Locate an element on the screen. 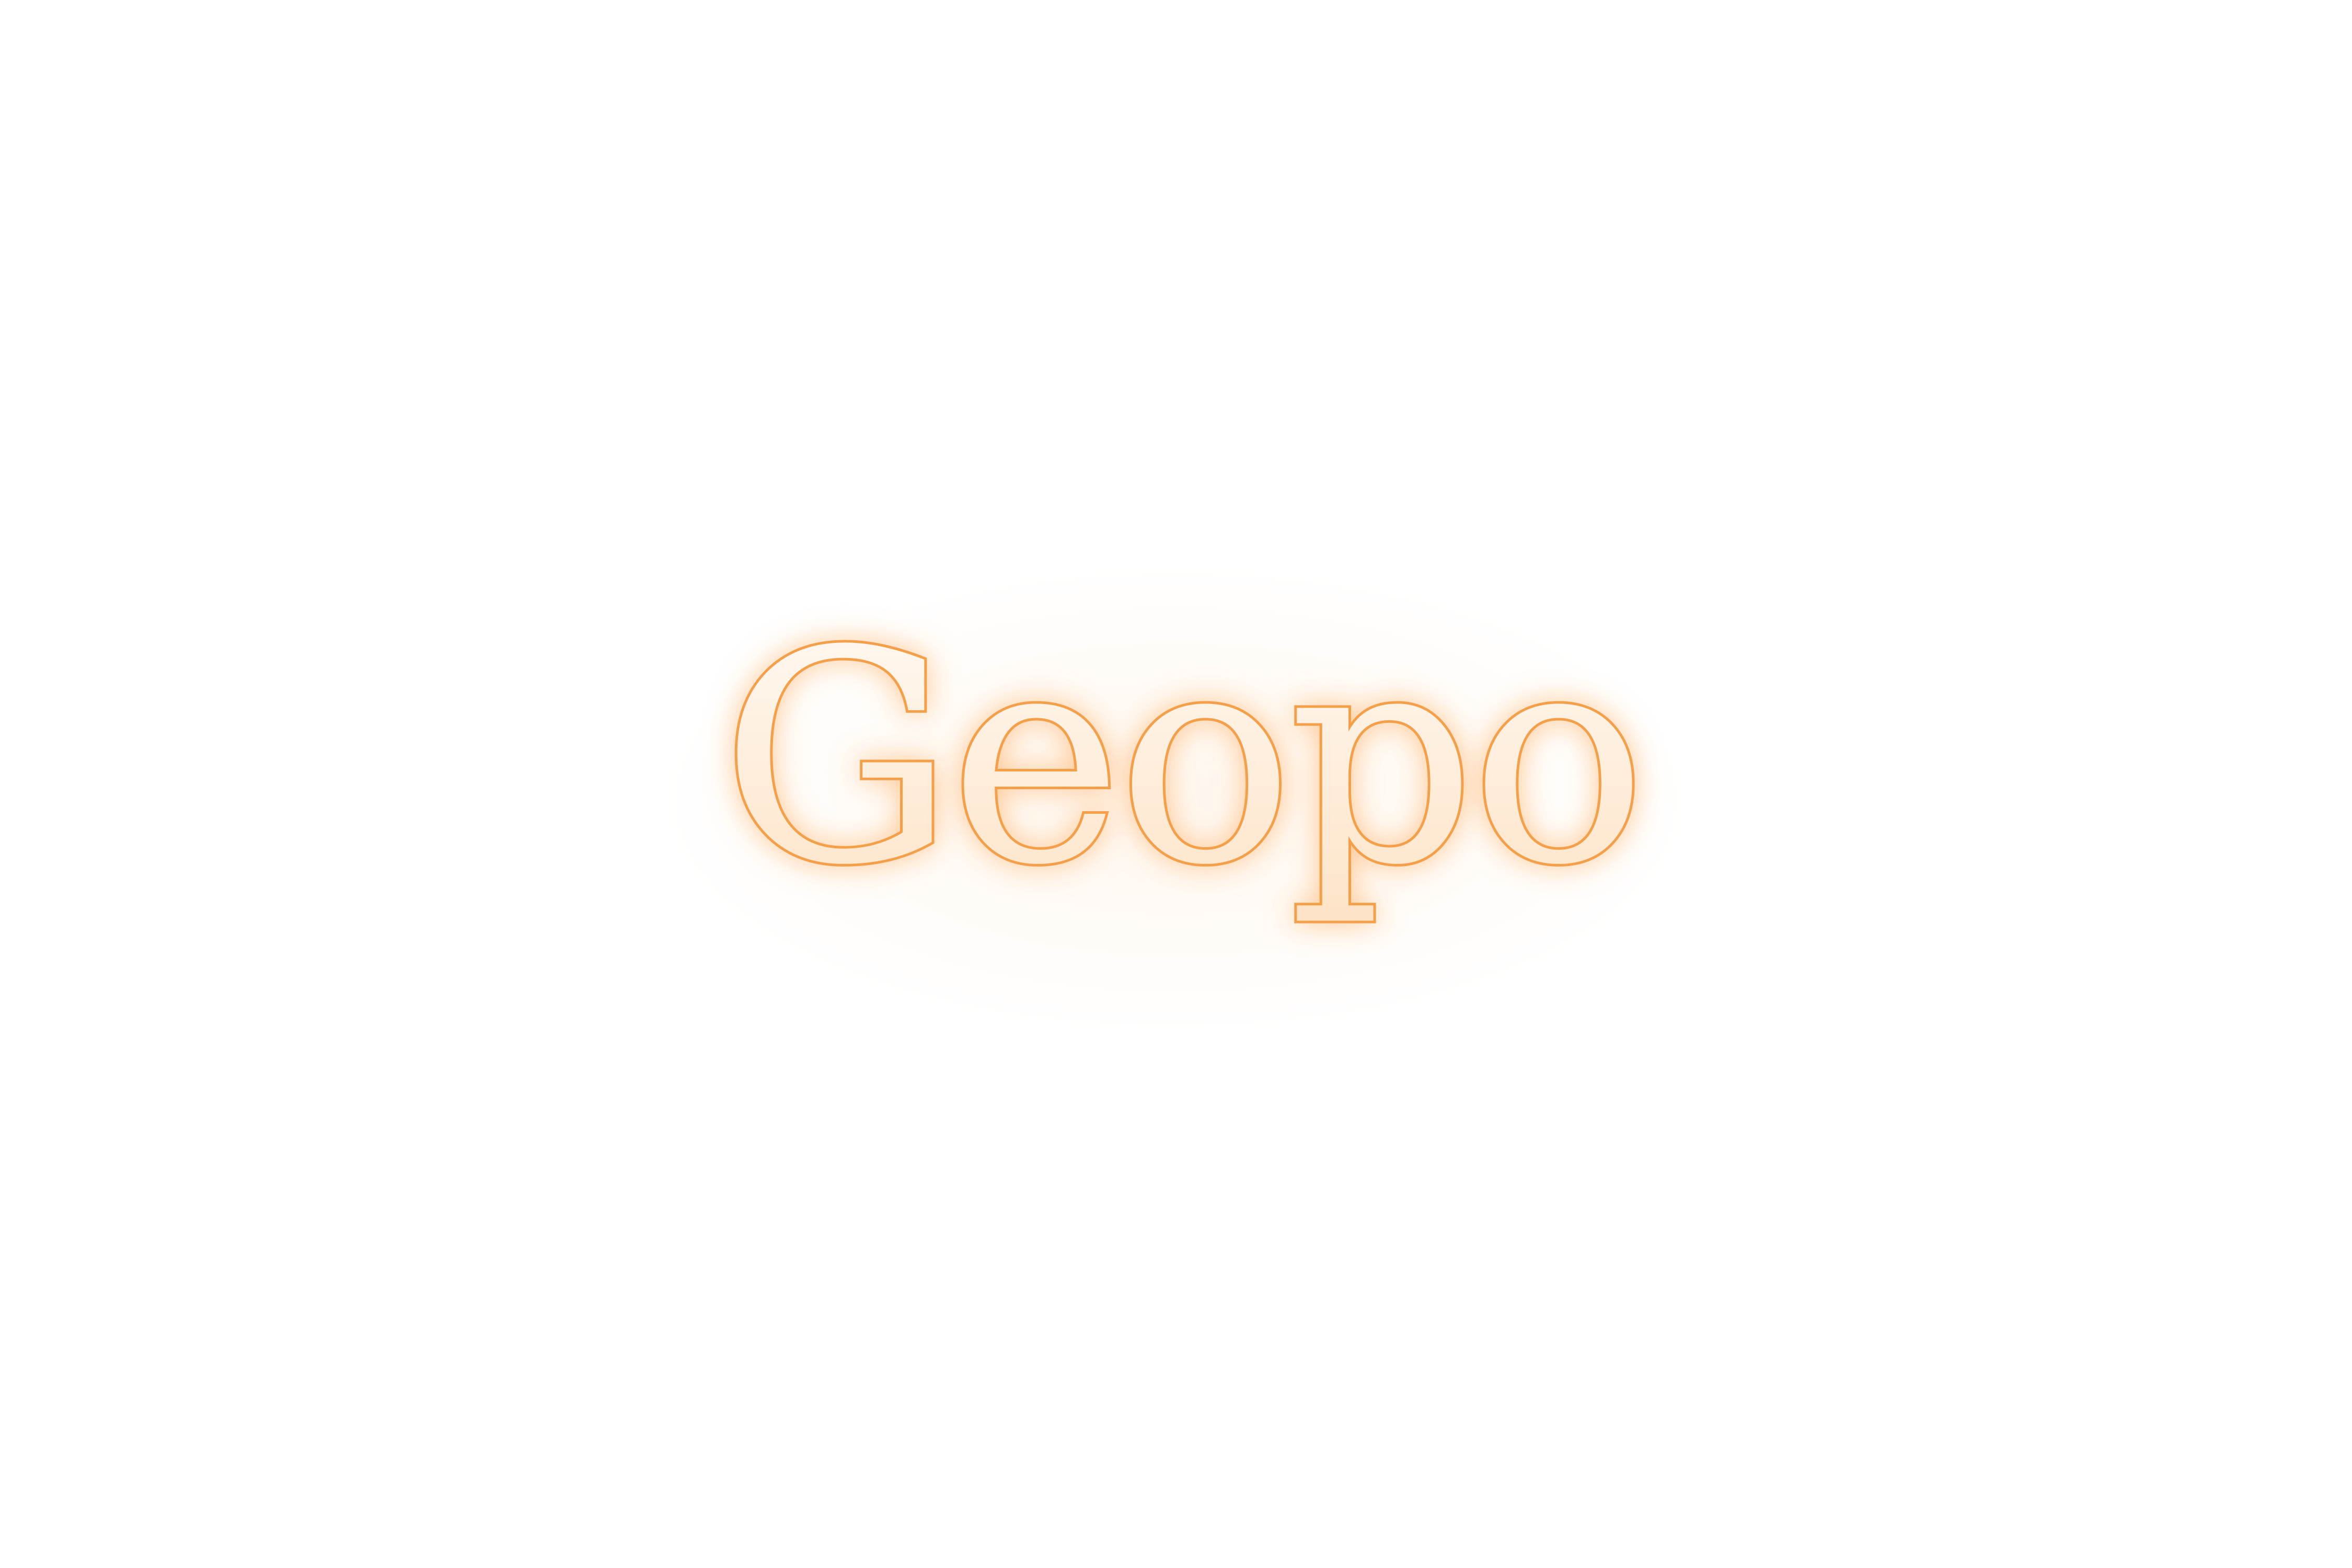 The height and width of the screenshot is (1568, 2352). logo: Geopo is located at coordinates (1184, 779).